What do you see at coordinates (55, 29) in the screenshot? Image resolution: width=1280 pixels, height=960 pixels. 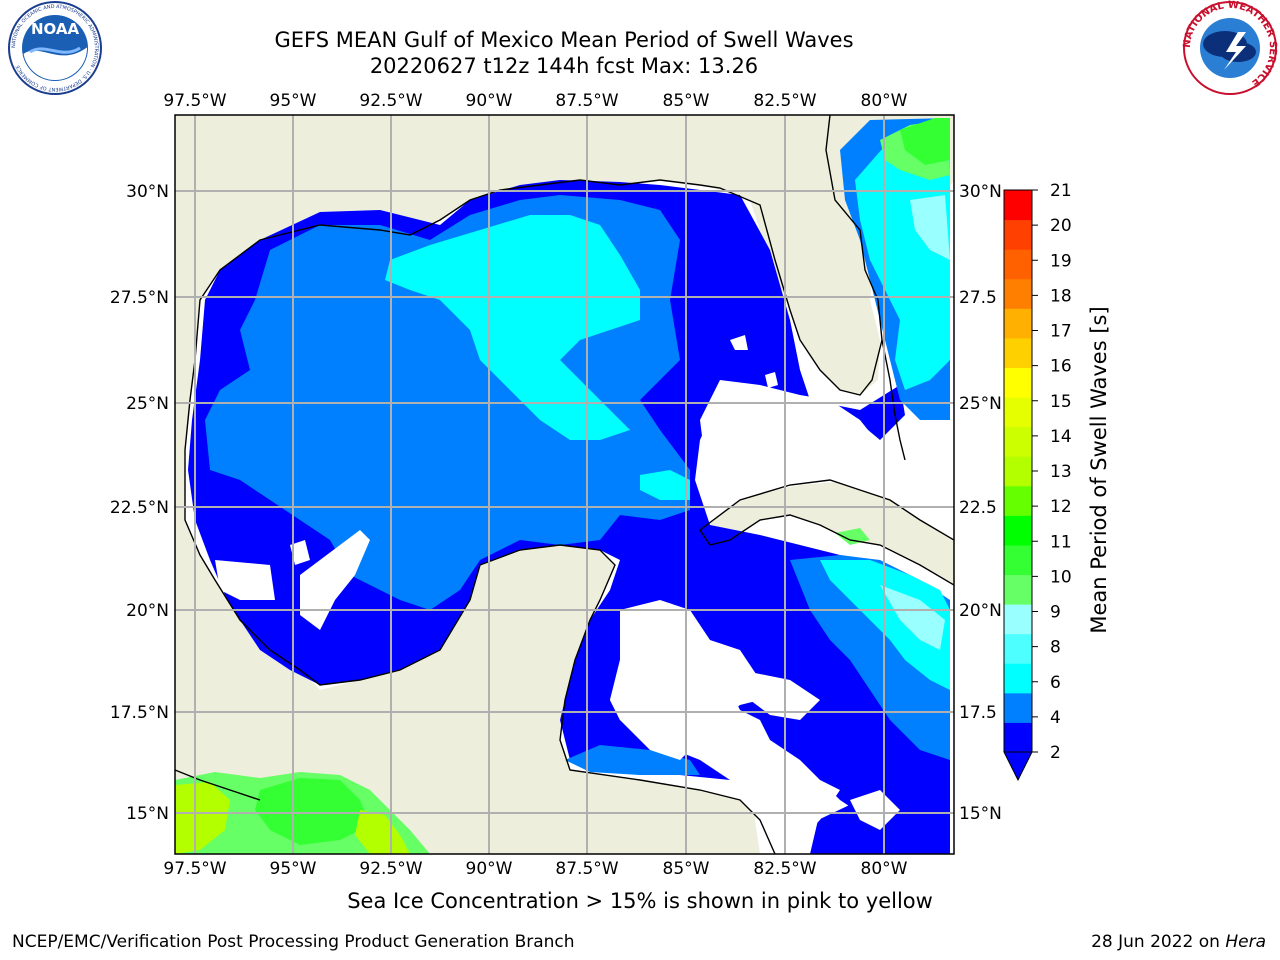 I see `noaa-logo-text: NOAA` at bounding box center [55, 29].